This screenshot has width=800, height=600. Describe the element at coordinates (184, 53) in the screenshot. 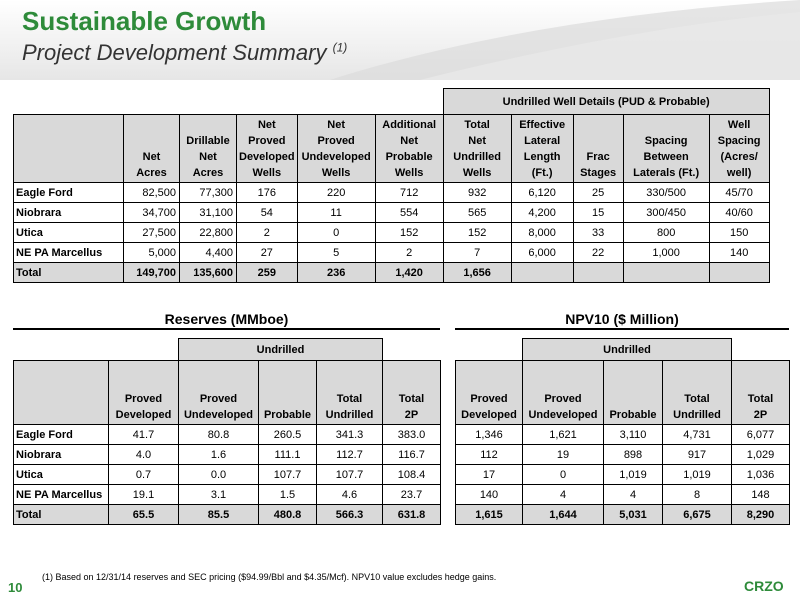

I see `page-subtitle: Project Development Summary (1)` at that location.